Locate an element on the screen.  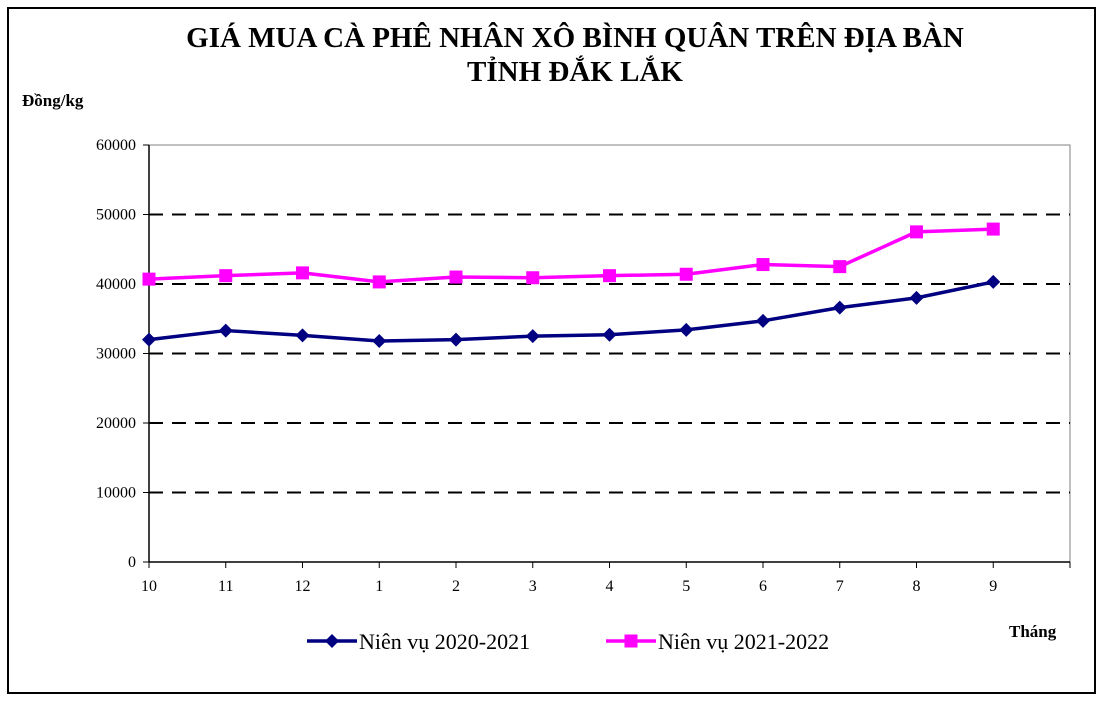
x-tick-label: 7 is located at coordinates (840, 586).